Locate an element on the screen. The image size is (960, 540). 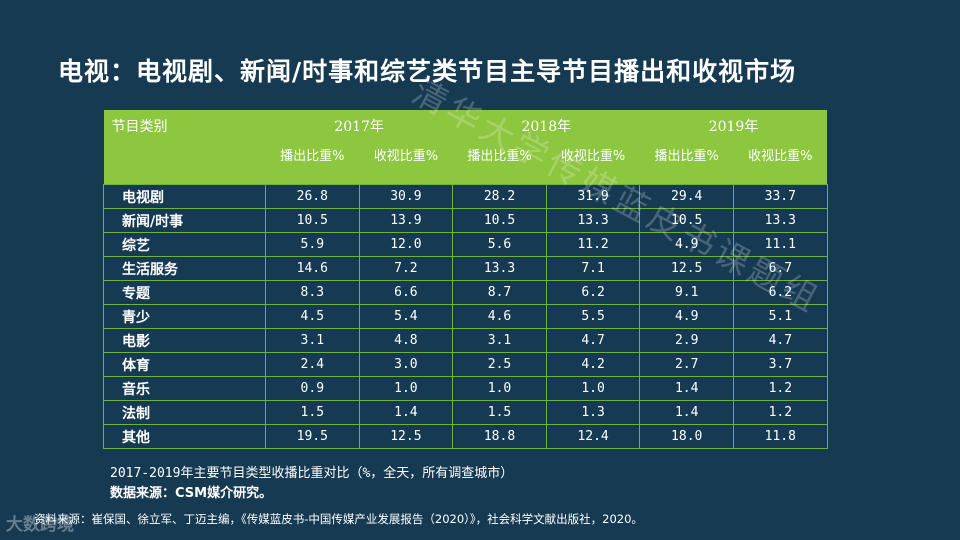
table-row: 综艺 5.9 12.0 5.6 11.2 4.9 11.1 is located at coordinates (465, 244).